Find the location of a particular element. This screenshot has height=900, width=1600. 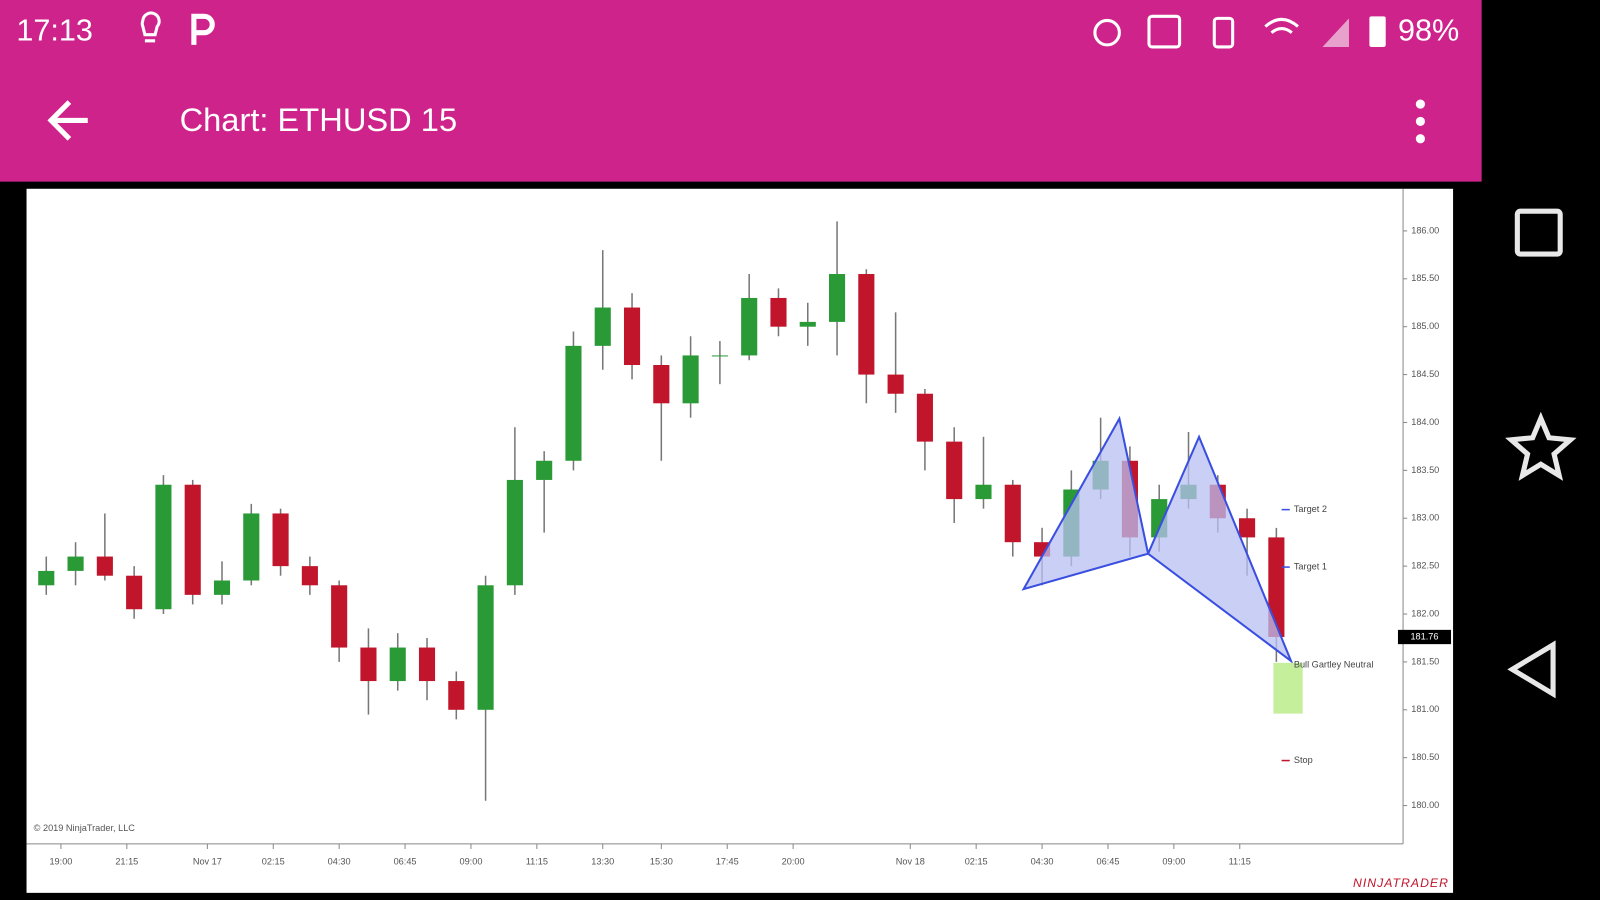

price-marker is located at coordinates (1424, 637).